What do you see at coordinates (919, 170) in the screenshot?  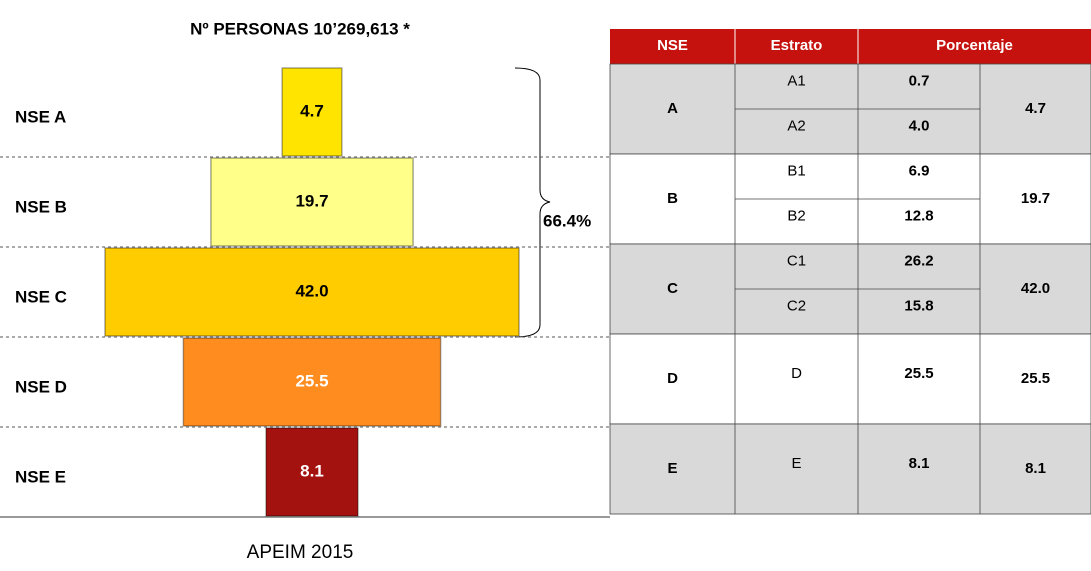 I see `cell: 6.9` at bounding box center [919, 170].